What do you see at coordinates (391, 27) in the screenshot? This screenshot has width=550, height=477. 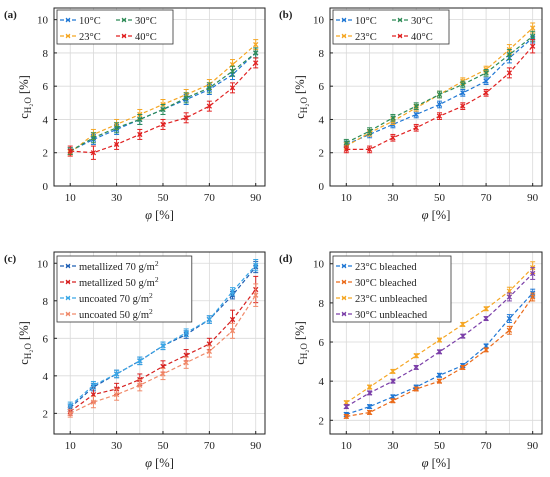 I see `legend: 10°C 23°C 30°C 40°C` at bounding box center [391, 27].